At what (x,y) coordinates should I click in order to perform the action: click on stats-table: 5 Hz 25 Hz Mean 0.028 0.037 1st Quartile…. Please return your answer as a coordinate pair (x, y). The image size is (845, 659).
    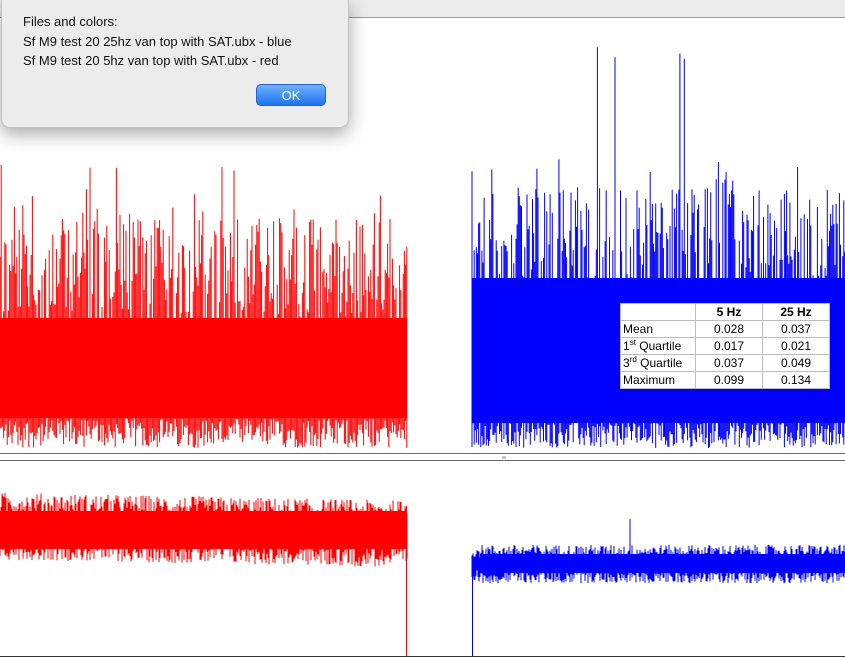
    Looking at the image, I should click on (725, 346).